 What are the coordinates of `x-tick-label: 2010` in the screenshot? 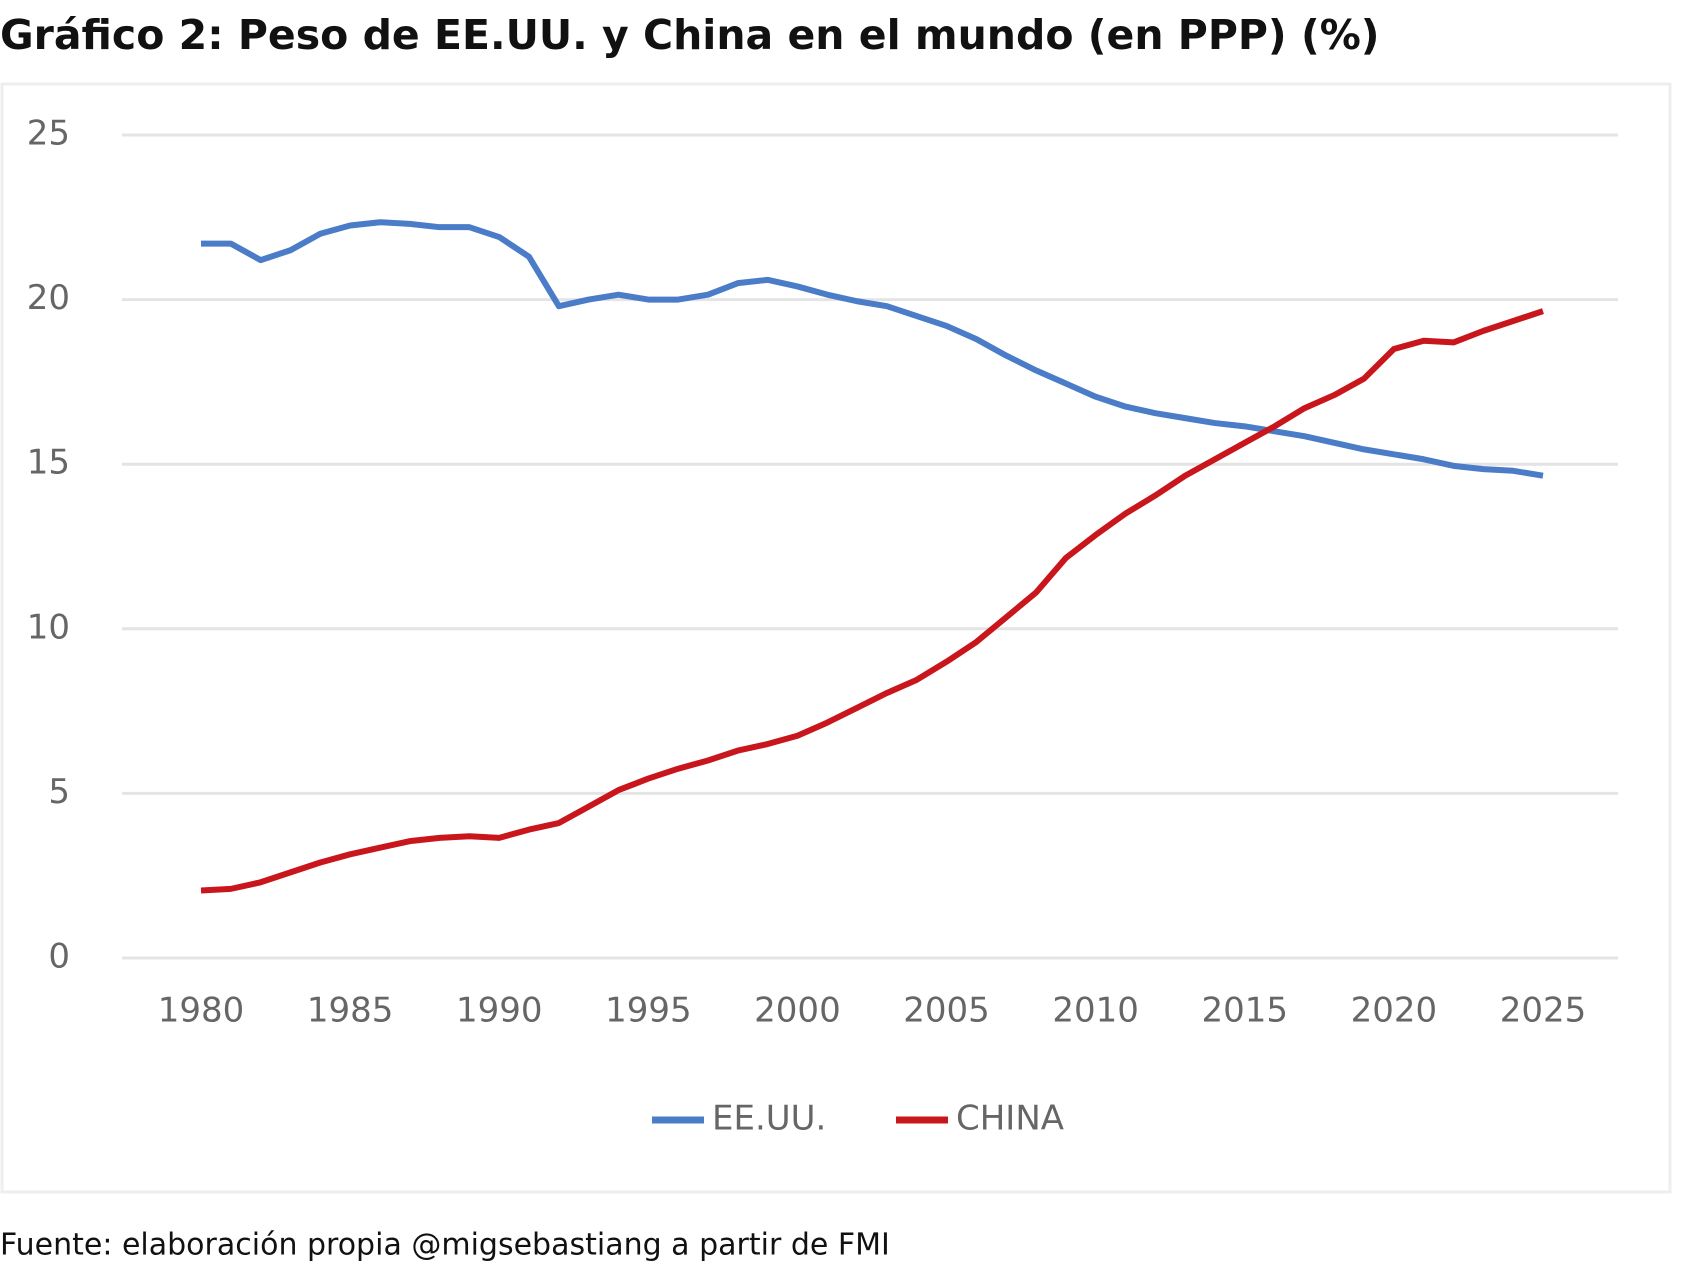 It's located at (1095, 1011).